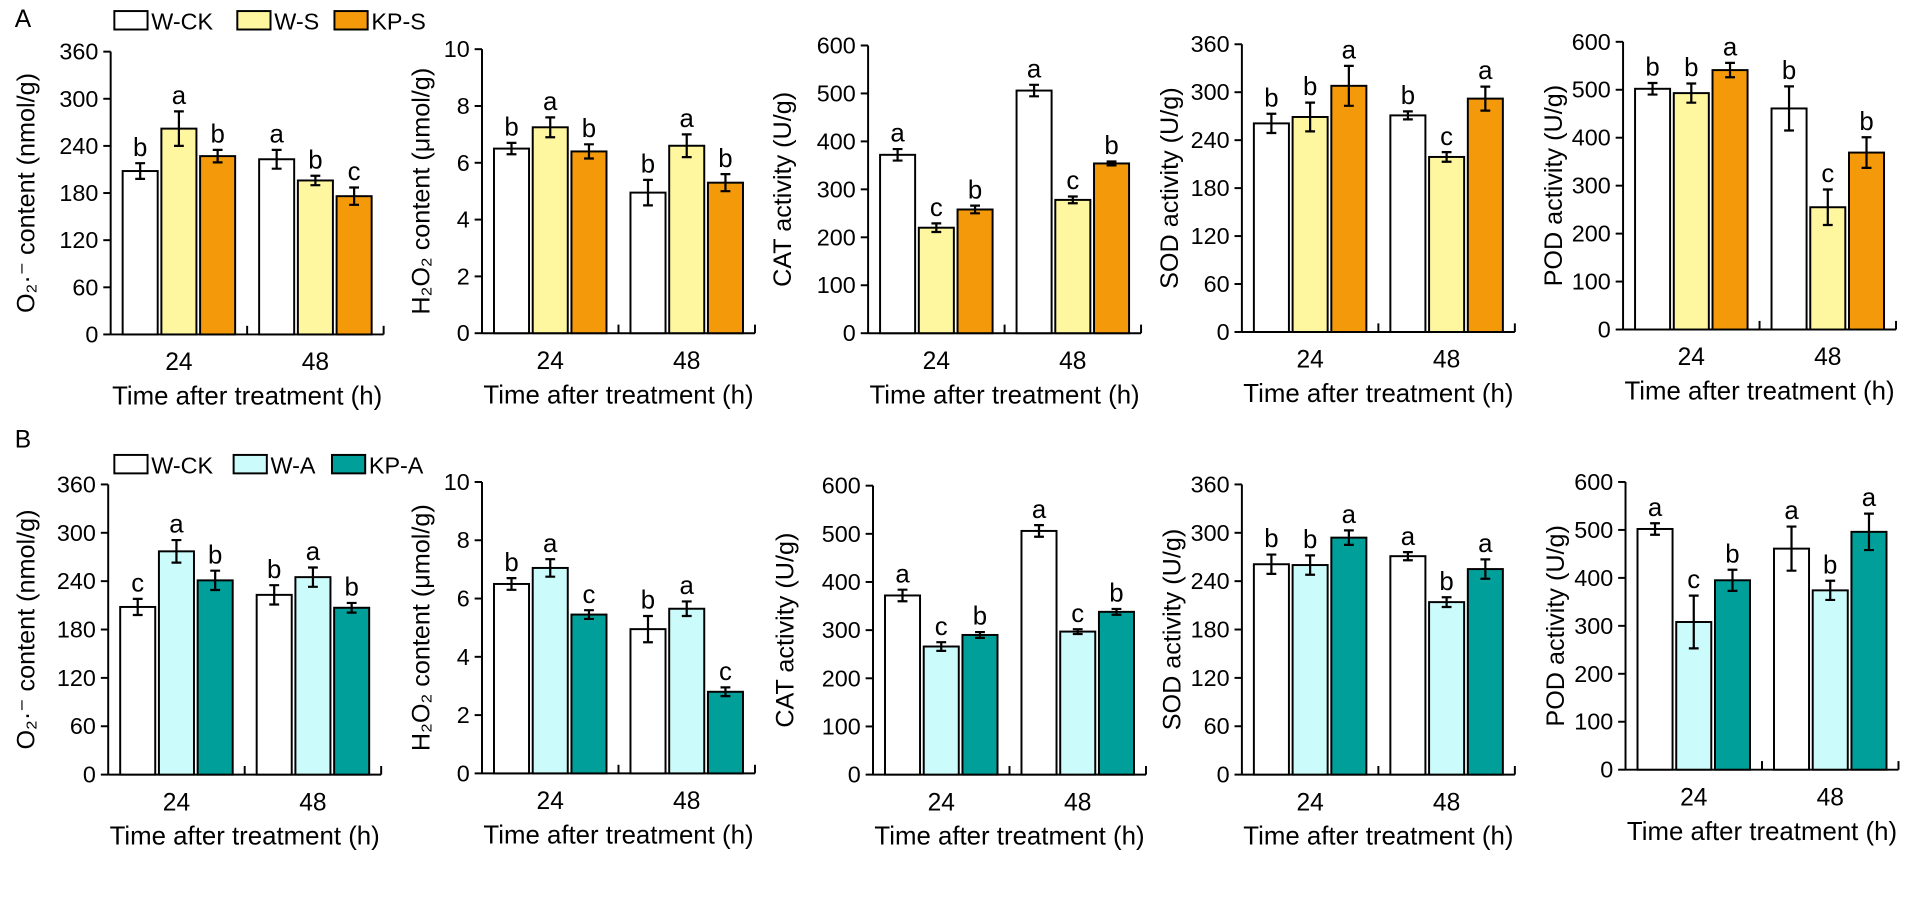 This screenshot has width=1928, height=924. Describe the element at coordinates (836, 285) in the screenshot. I see `y-tick-label: 100` at that location.